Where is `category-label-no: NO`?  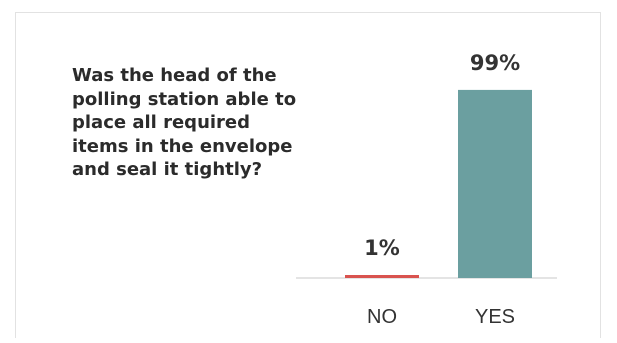 category-label-no: NO is located at coordinates (382, 317).